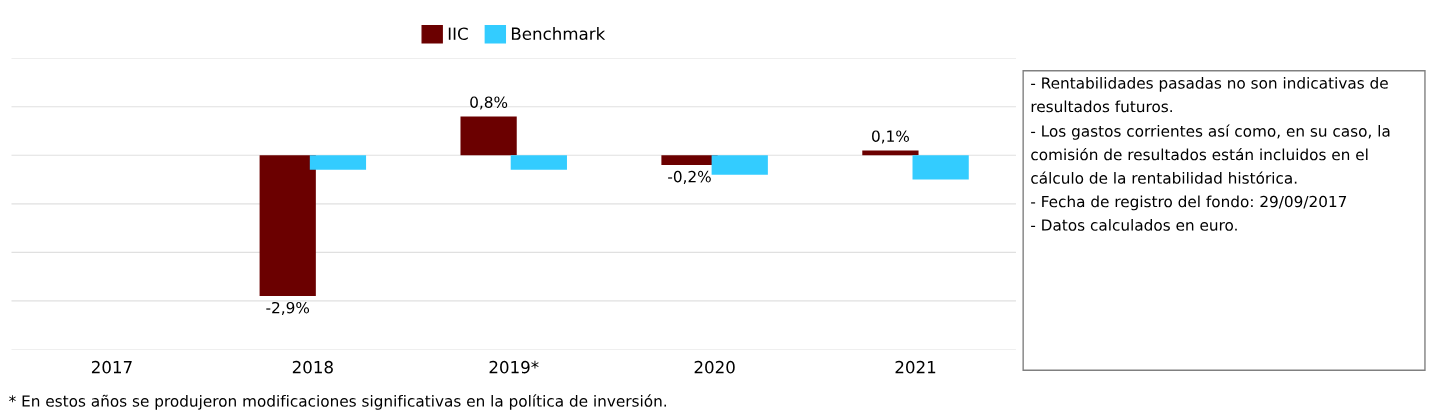  What do you see at coordinates (1210, 154) in the screenshot?
I see `text: - Los gastos corrientes así como, en su caso, la comisión de resultados están incluidos en el cálculo de la rentabilidad histórica.` at bounding box center [1210, 154].